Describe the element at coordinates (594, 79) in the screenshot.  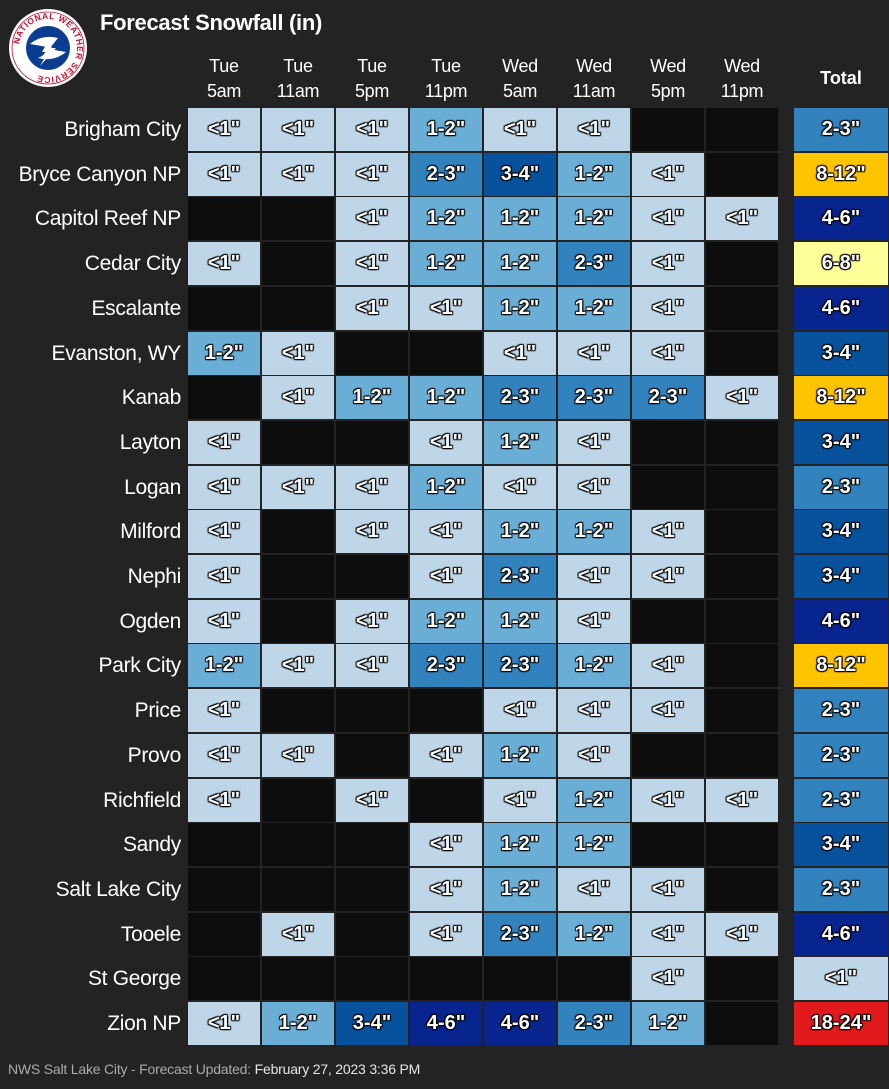
I see `column-header: Wed 11am` at that location.